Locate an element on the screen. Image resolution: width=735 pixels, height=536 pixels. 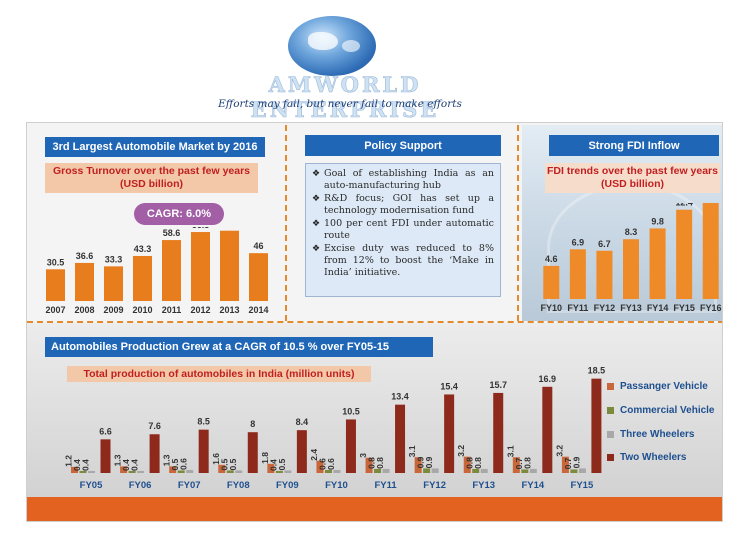
bar-value-label: 58.6 is located at coordinates (172, 233).